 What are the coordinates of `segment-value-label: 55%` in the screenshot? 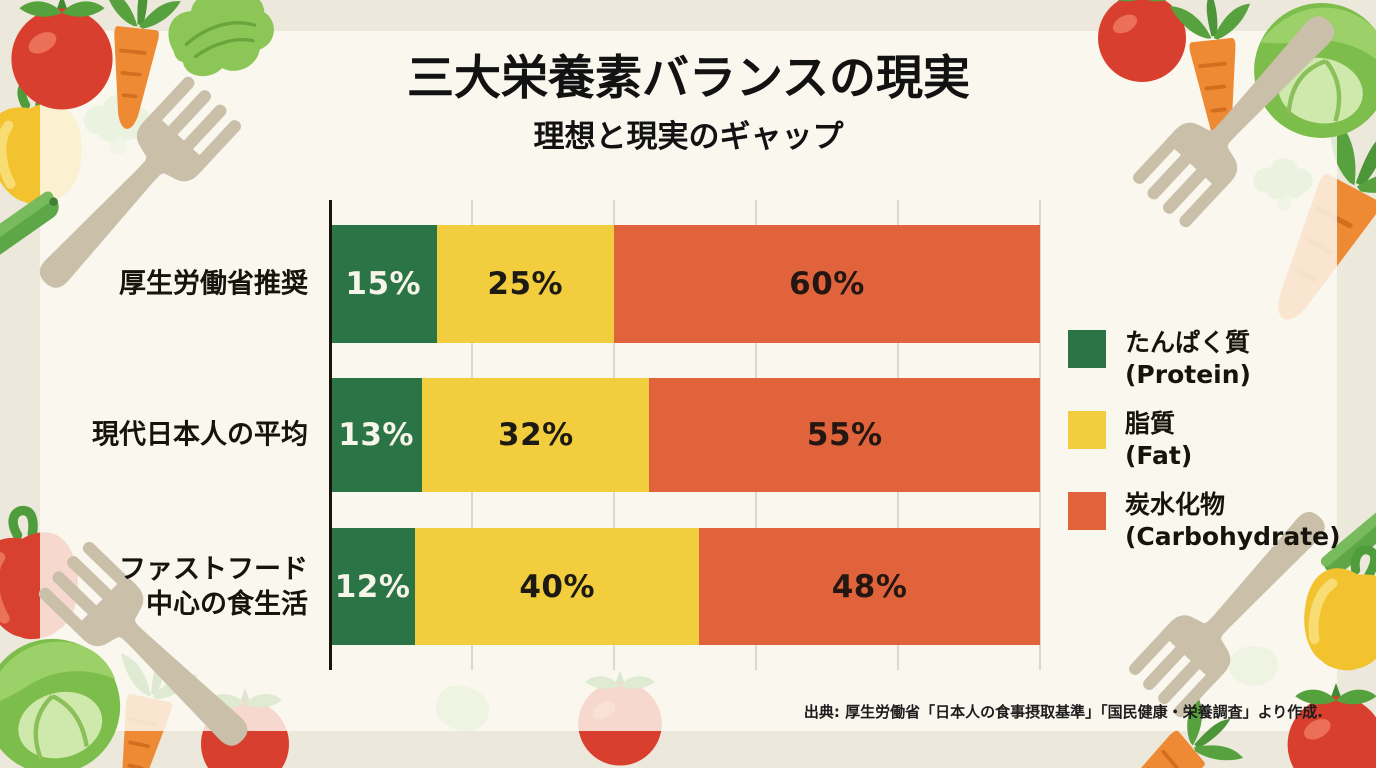 It's located at (844, 435).